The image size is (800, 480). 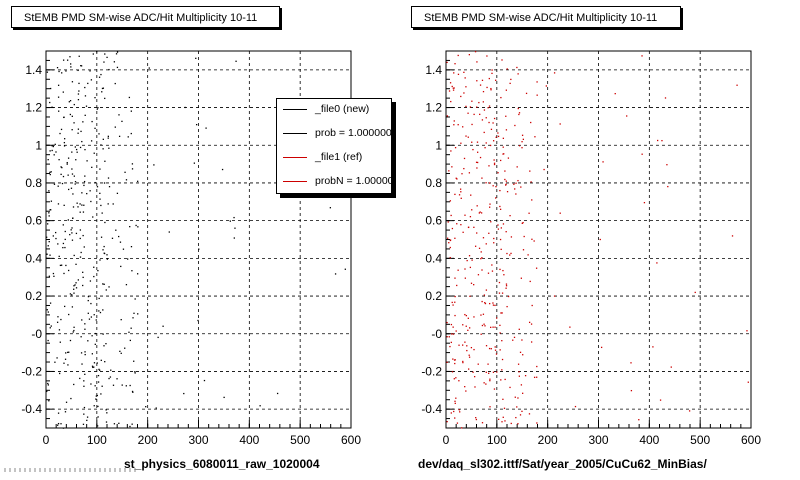 I want to click on y-tick-label: 0.2, so click(x=433, y=296).